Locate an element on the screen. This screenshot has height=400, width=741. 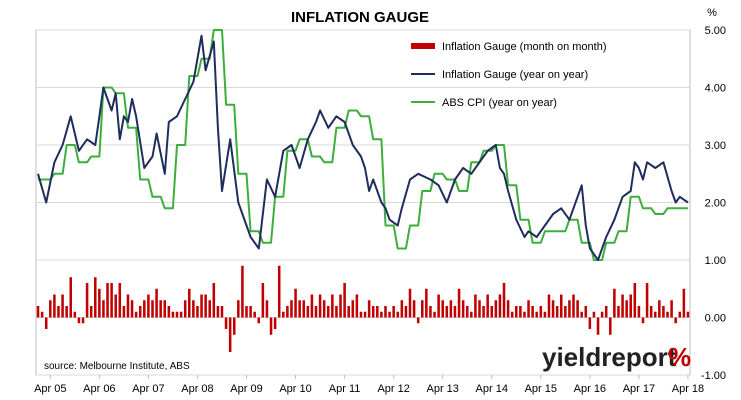
y-tick-label: 1.00 is located at coordinates (715, 261).